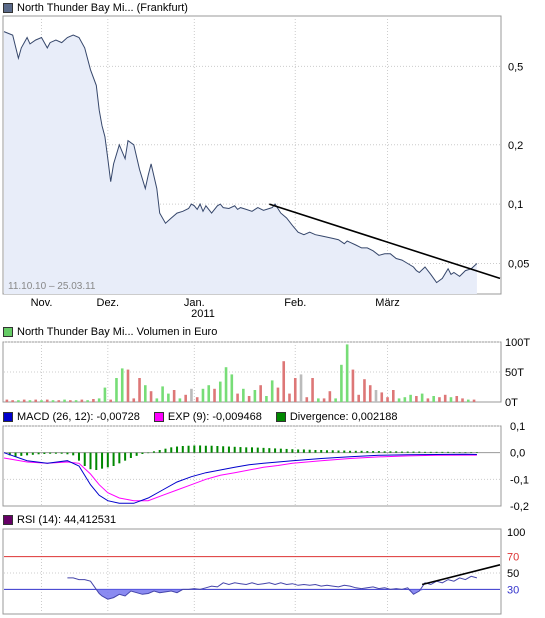  Describe the element at coordinates (194, 303) in the screenshot. I see `price-x-tick-2: Jan.` at that location.